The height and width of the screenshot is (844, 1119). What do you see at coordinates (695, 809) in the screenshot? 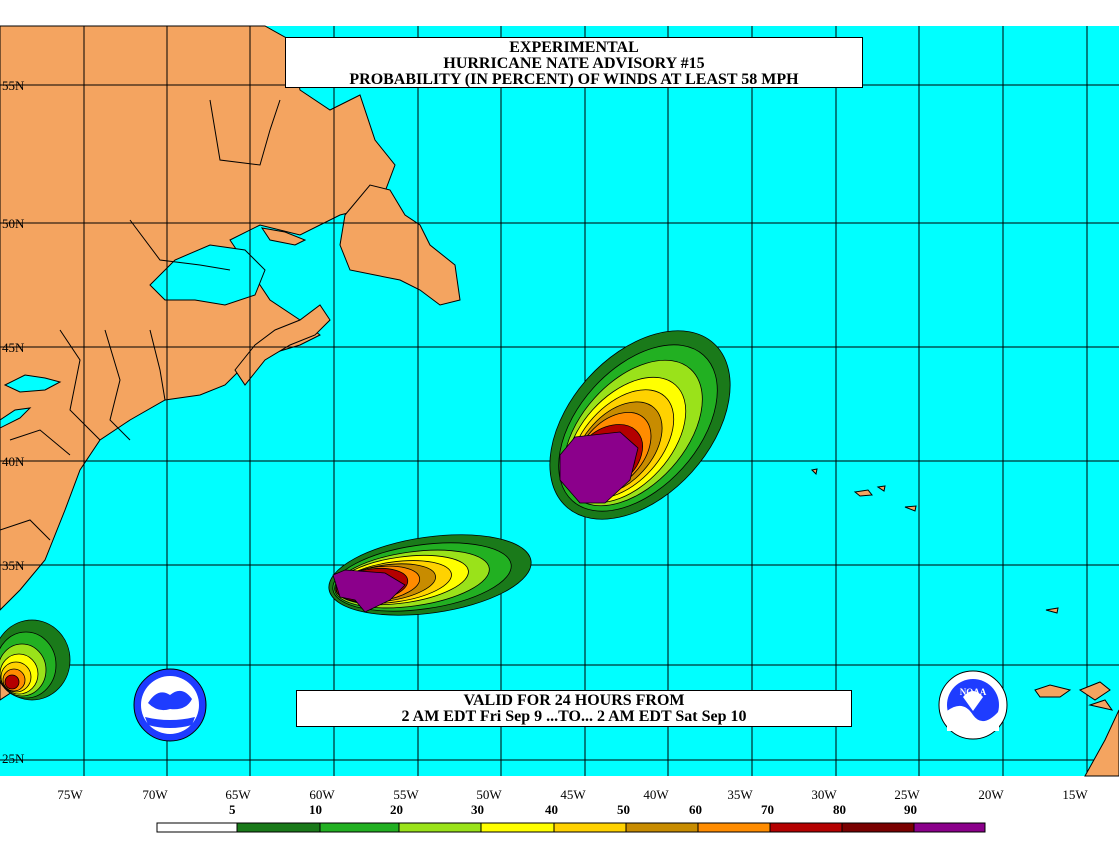
I see `legend-label: 60` at bounding box center [695, 809].